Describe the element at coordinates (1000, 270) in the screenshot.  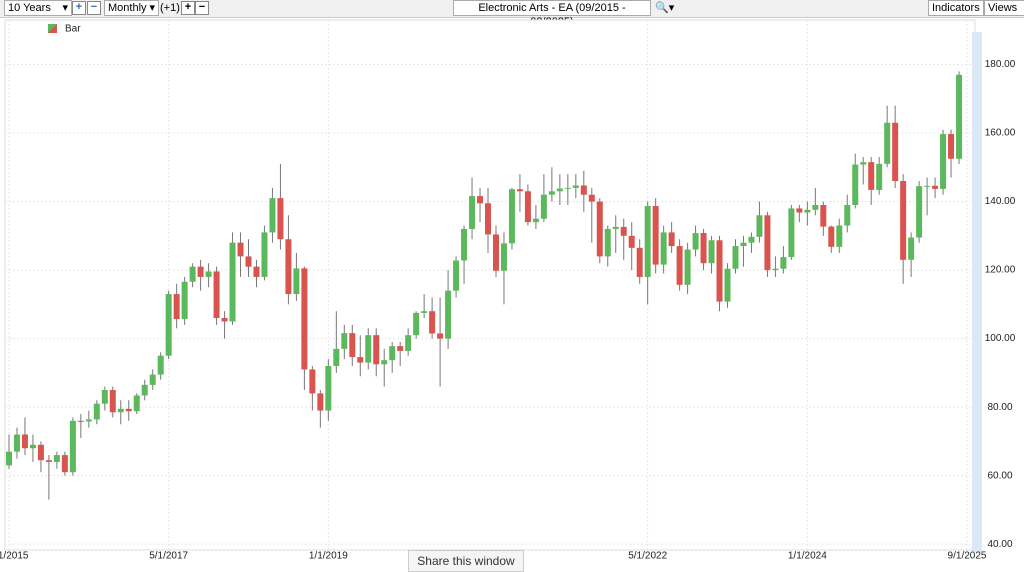
I see `y-tick-label: 120.00` at that location.